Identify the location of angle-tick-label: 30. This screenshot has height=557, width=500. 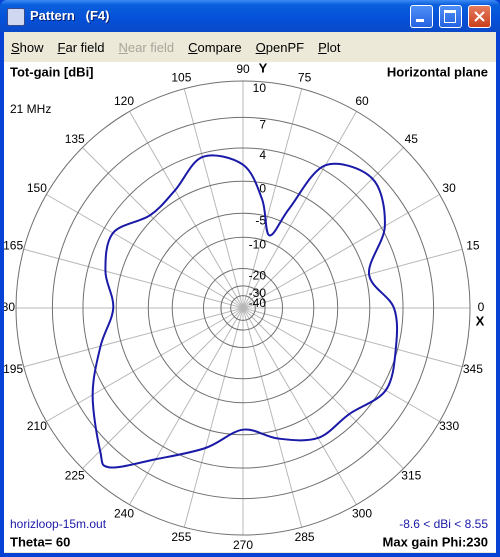
(449, 188).